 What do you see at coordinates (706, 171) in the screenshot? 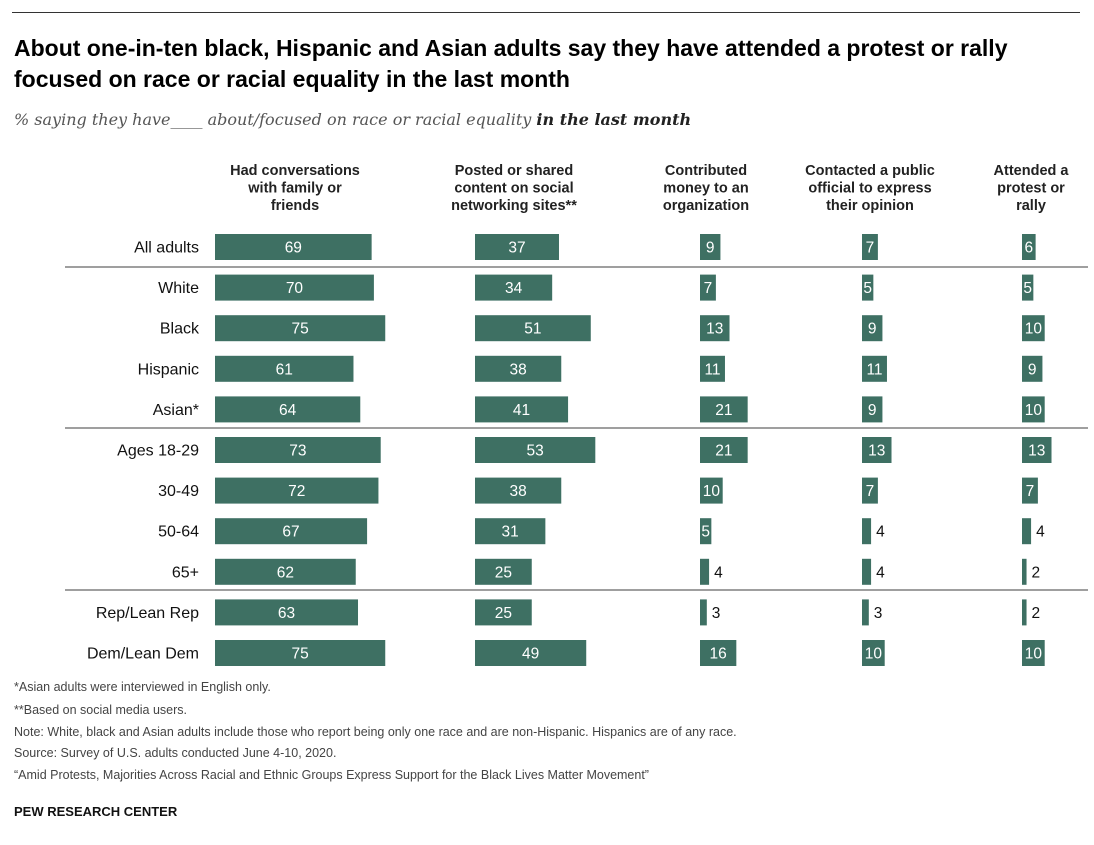
I see `column-header-line: Contributed` at bounding box center [706, 171].